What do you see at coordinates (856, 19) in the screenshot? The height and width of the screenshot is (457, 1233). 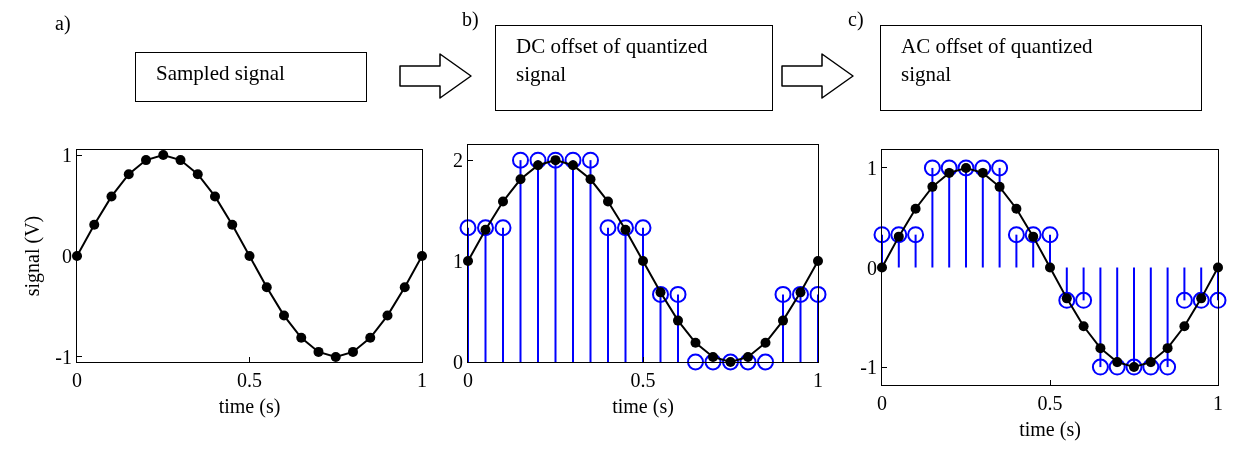 I see `text: c)` at bounding box center [856, 19].